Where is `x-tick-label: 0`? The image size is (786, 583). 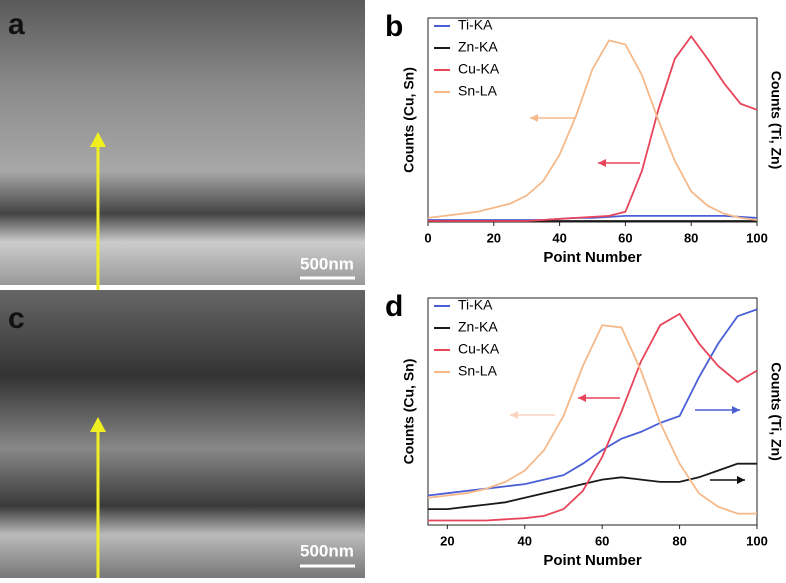
x-tick-label: 0 is located at coordinates (427, 237).